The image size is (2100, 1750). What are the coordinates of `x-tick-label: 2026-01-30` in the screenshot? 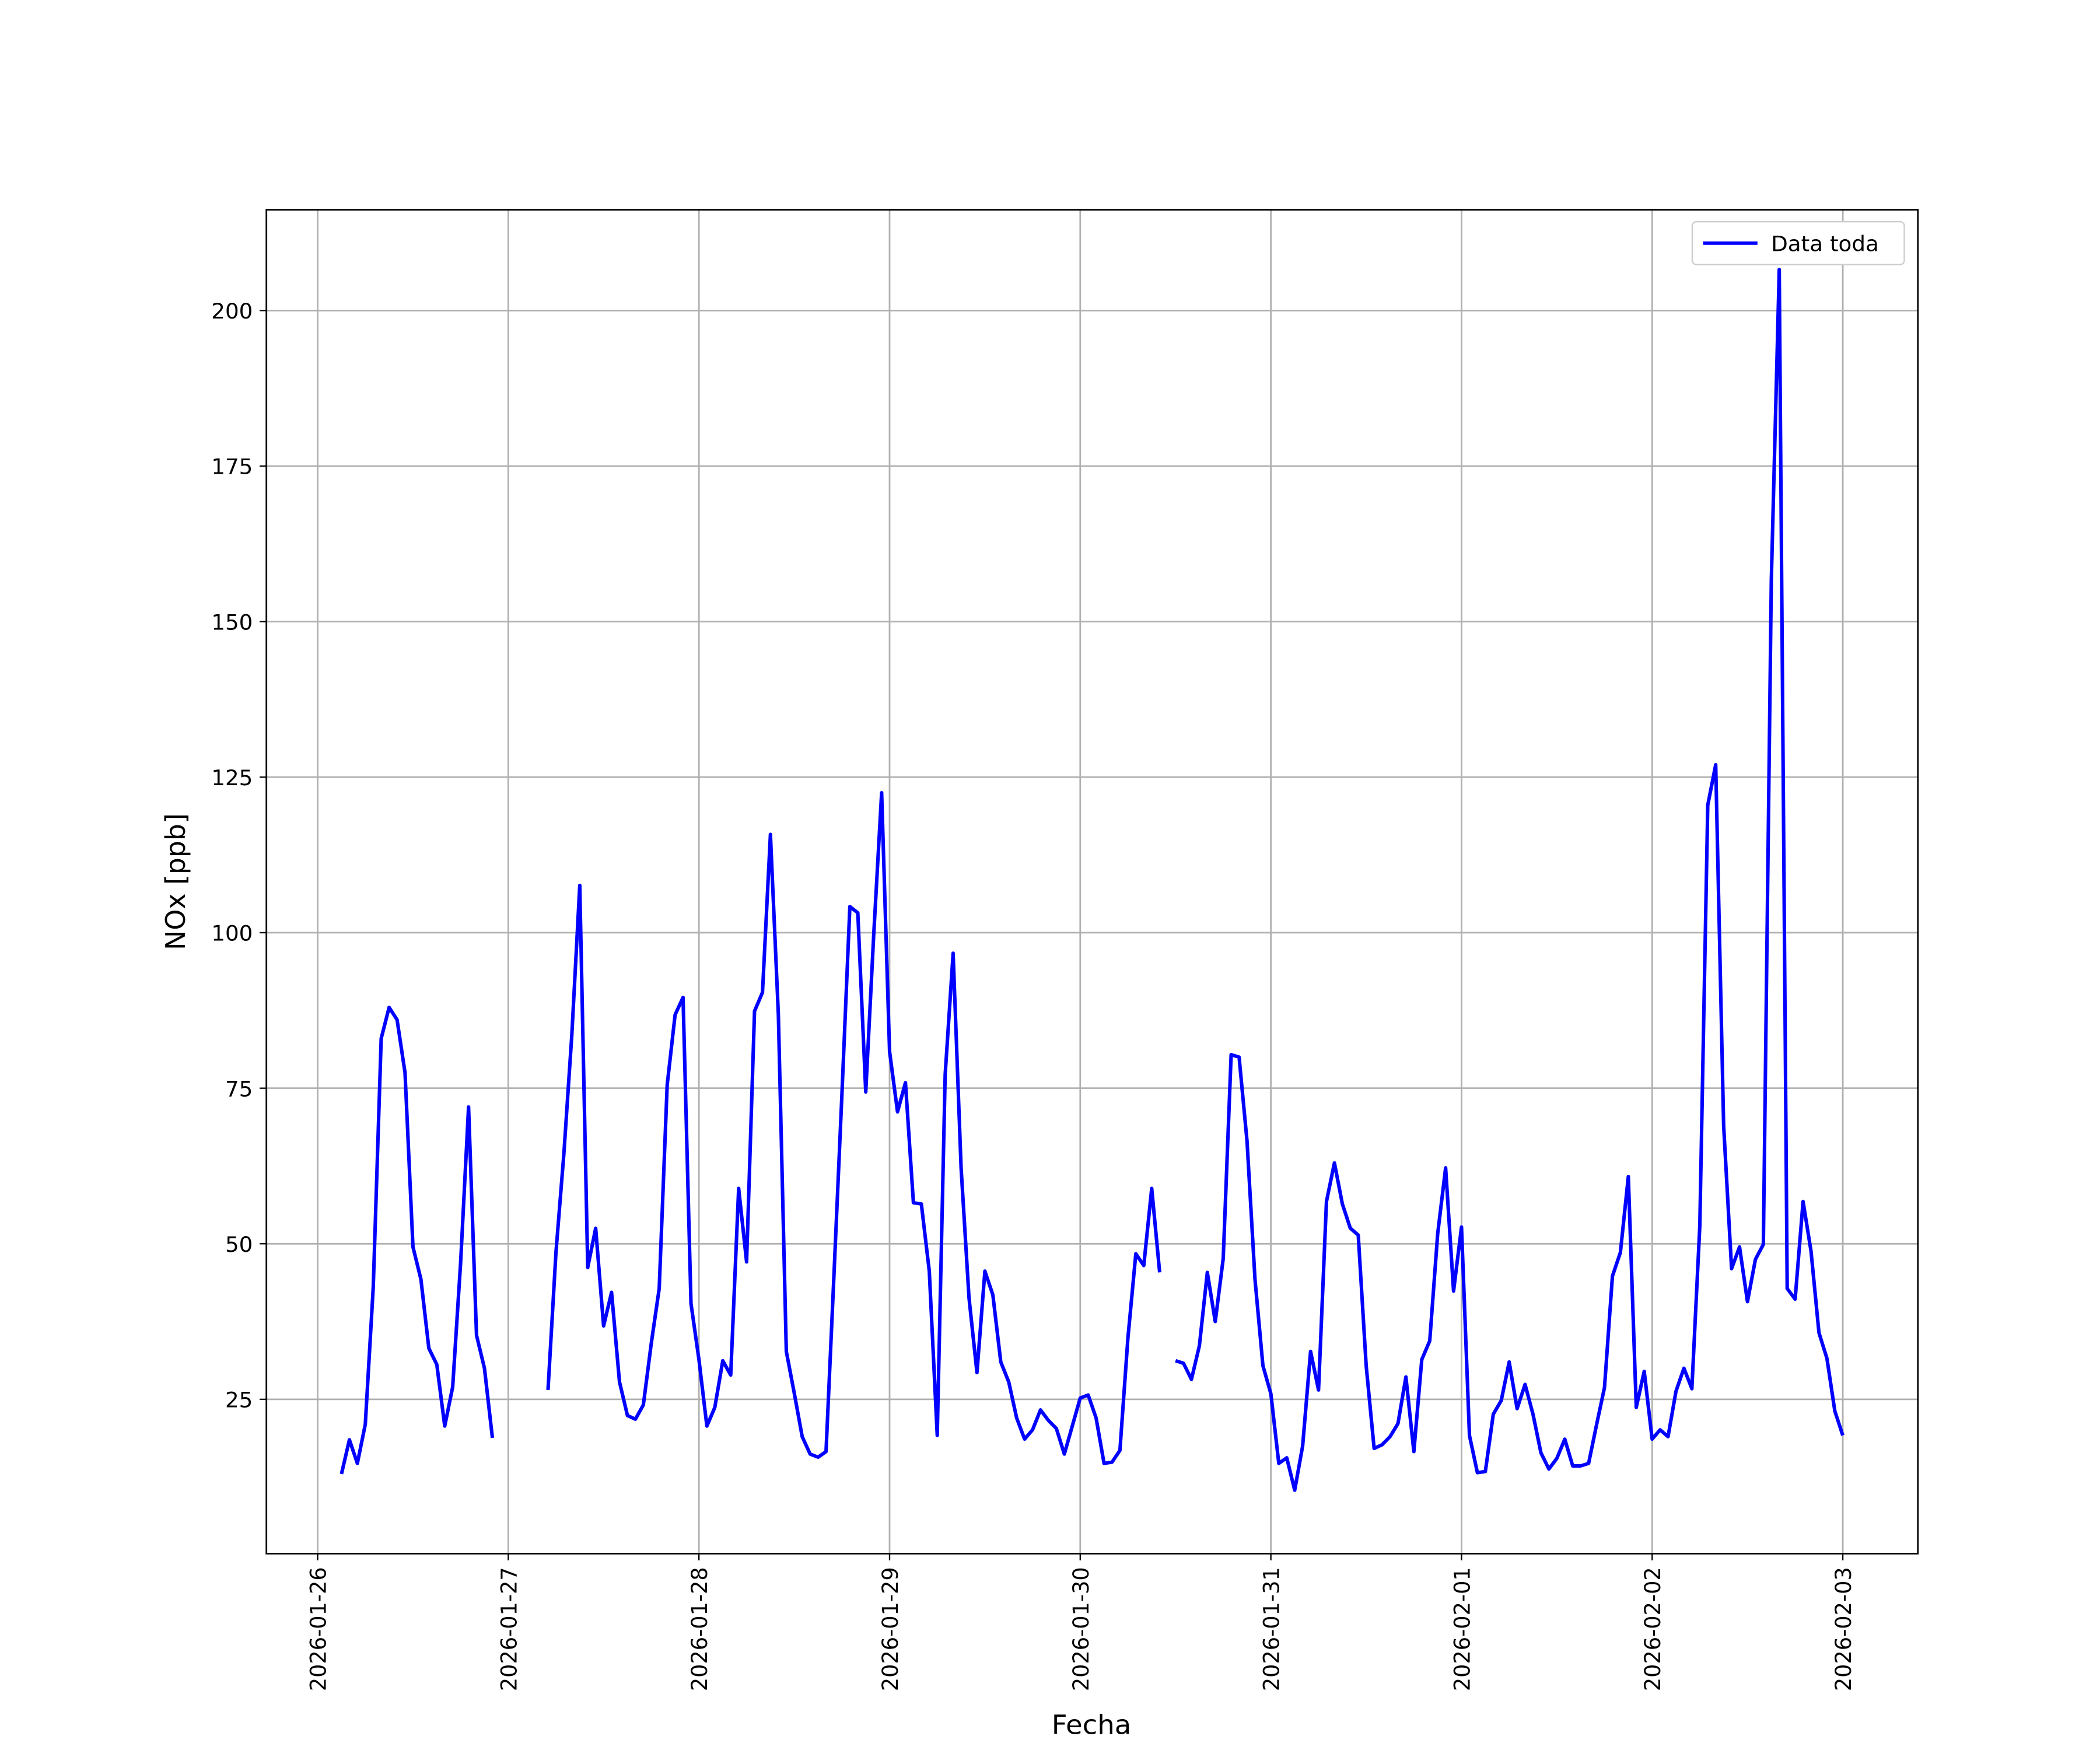 It's located at (1080, 1629).